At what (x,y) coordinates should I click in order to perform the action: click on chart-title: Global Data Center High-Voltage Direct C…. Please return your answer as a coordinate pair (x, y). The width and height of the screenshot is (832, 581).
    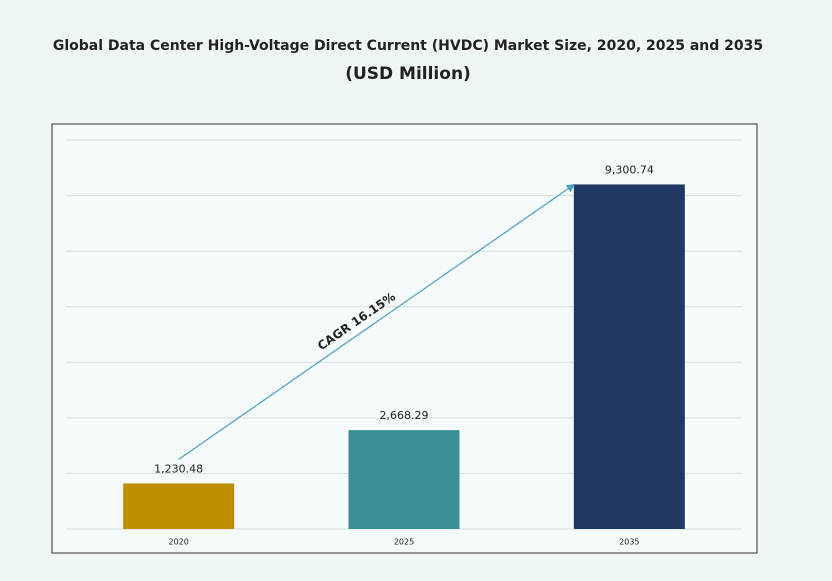
    Looking at the image, I should click on (408, 46).